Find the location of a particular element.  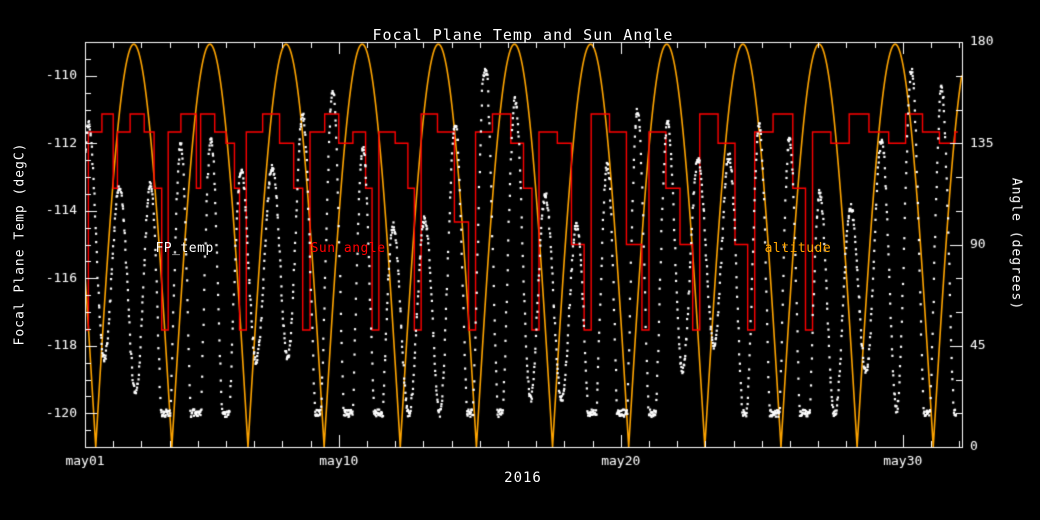

y-axis-label-left: Focal Plane Temp (degC) is located at coordinates (20, 244).